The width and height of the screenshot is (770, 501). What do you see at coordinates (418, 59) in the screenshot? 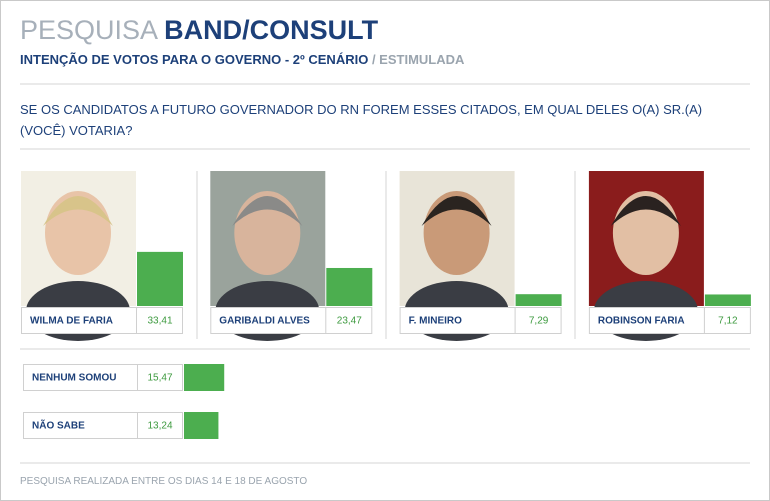
I see `subtitle-suffix: / ESTIMULADA` at bounding box center [418, 59].